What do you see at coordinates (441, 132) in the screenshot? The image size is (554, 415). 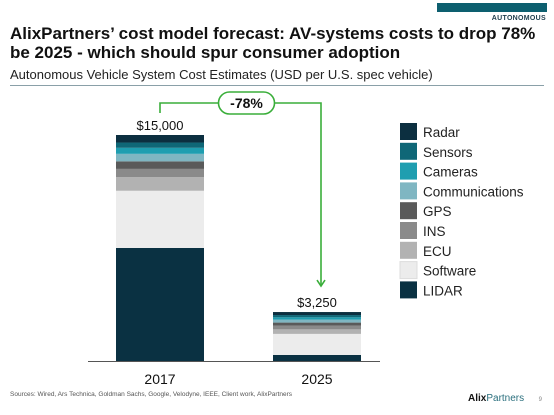 I see `legend-label-radar: Radar` at bounding box center [441, 132].